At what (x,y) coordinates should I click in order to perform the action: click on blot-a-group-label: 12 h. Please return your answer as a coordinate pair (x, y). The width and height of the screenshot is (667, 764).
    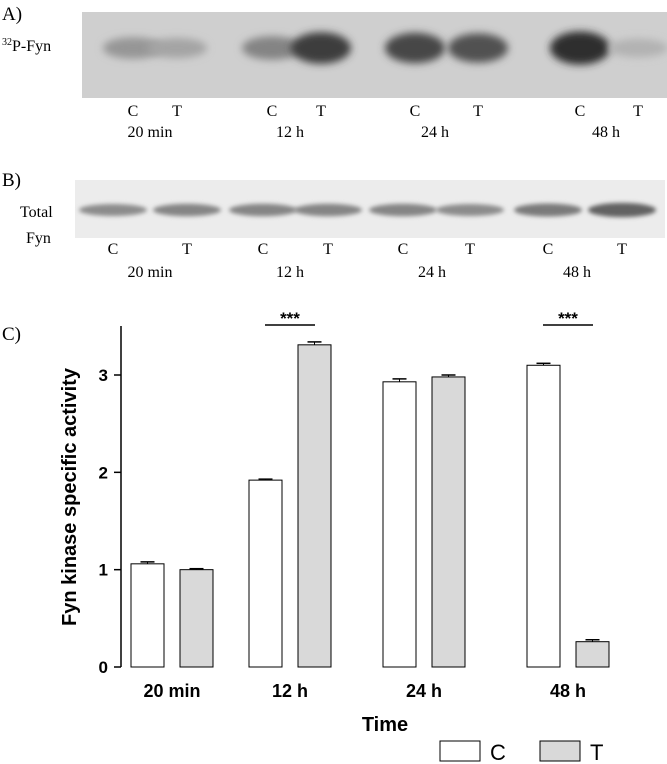
    Looking at the image, I should click on (290, 132).